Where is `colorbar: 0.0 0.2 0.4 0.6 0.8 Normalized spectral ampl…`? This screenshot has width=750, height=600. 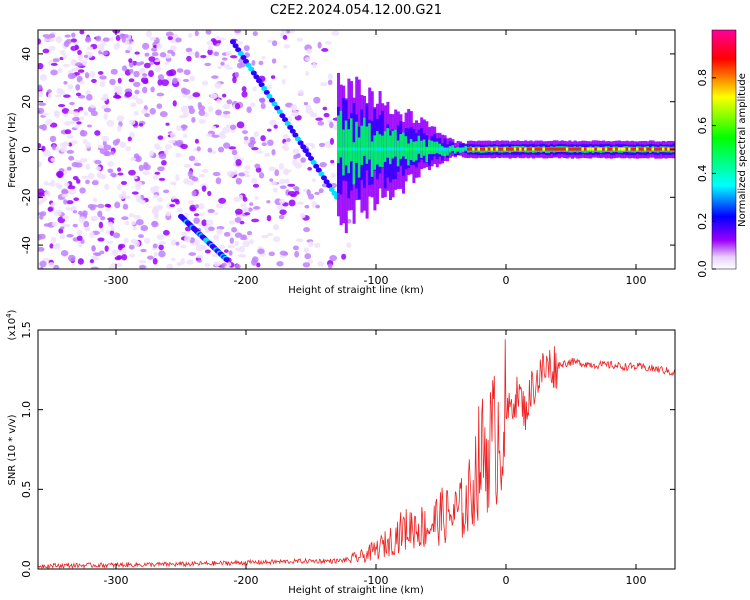
colorbar: 0.0 0.2 0.4 0.6 0.8 Normalized spectral ampl… is located at coordinates (722, 153).